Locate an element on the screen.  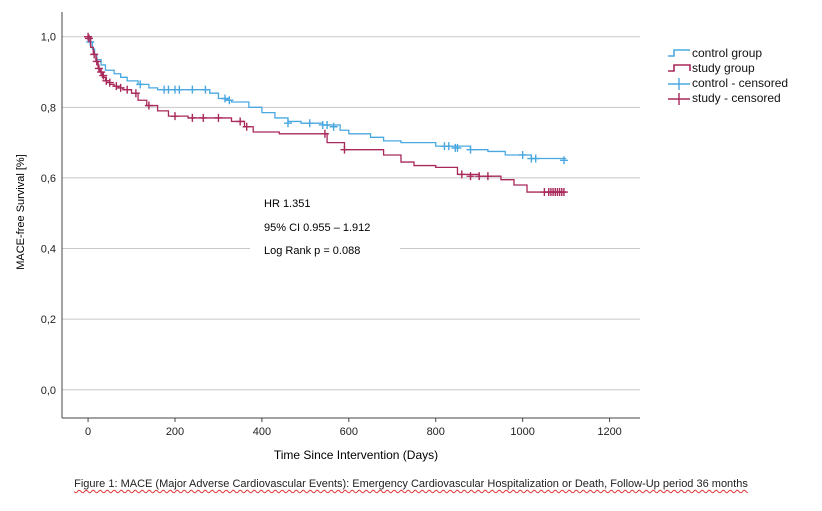
x-tick-label: 0 is located at coordinates (88, 432).